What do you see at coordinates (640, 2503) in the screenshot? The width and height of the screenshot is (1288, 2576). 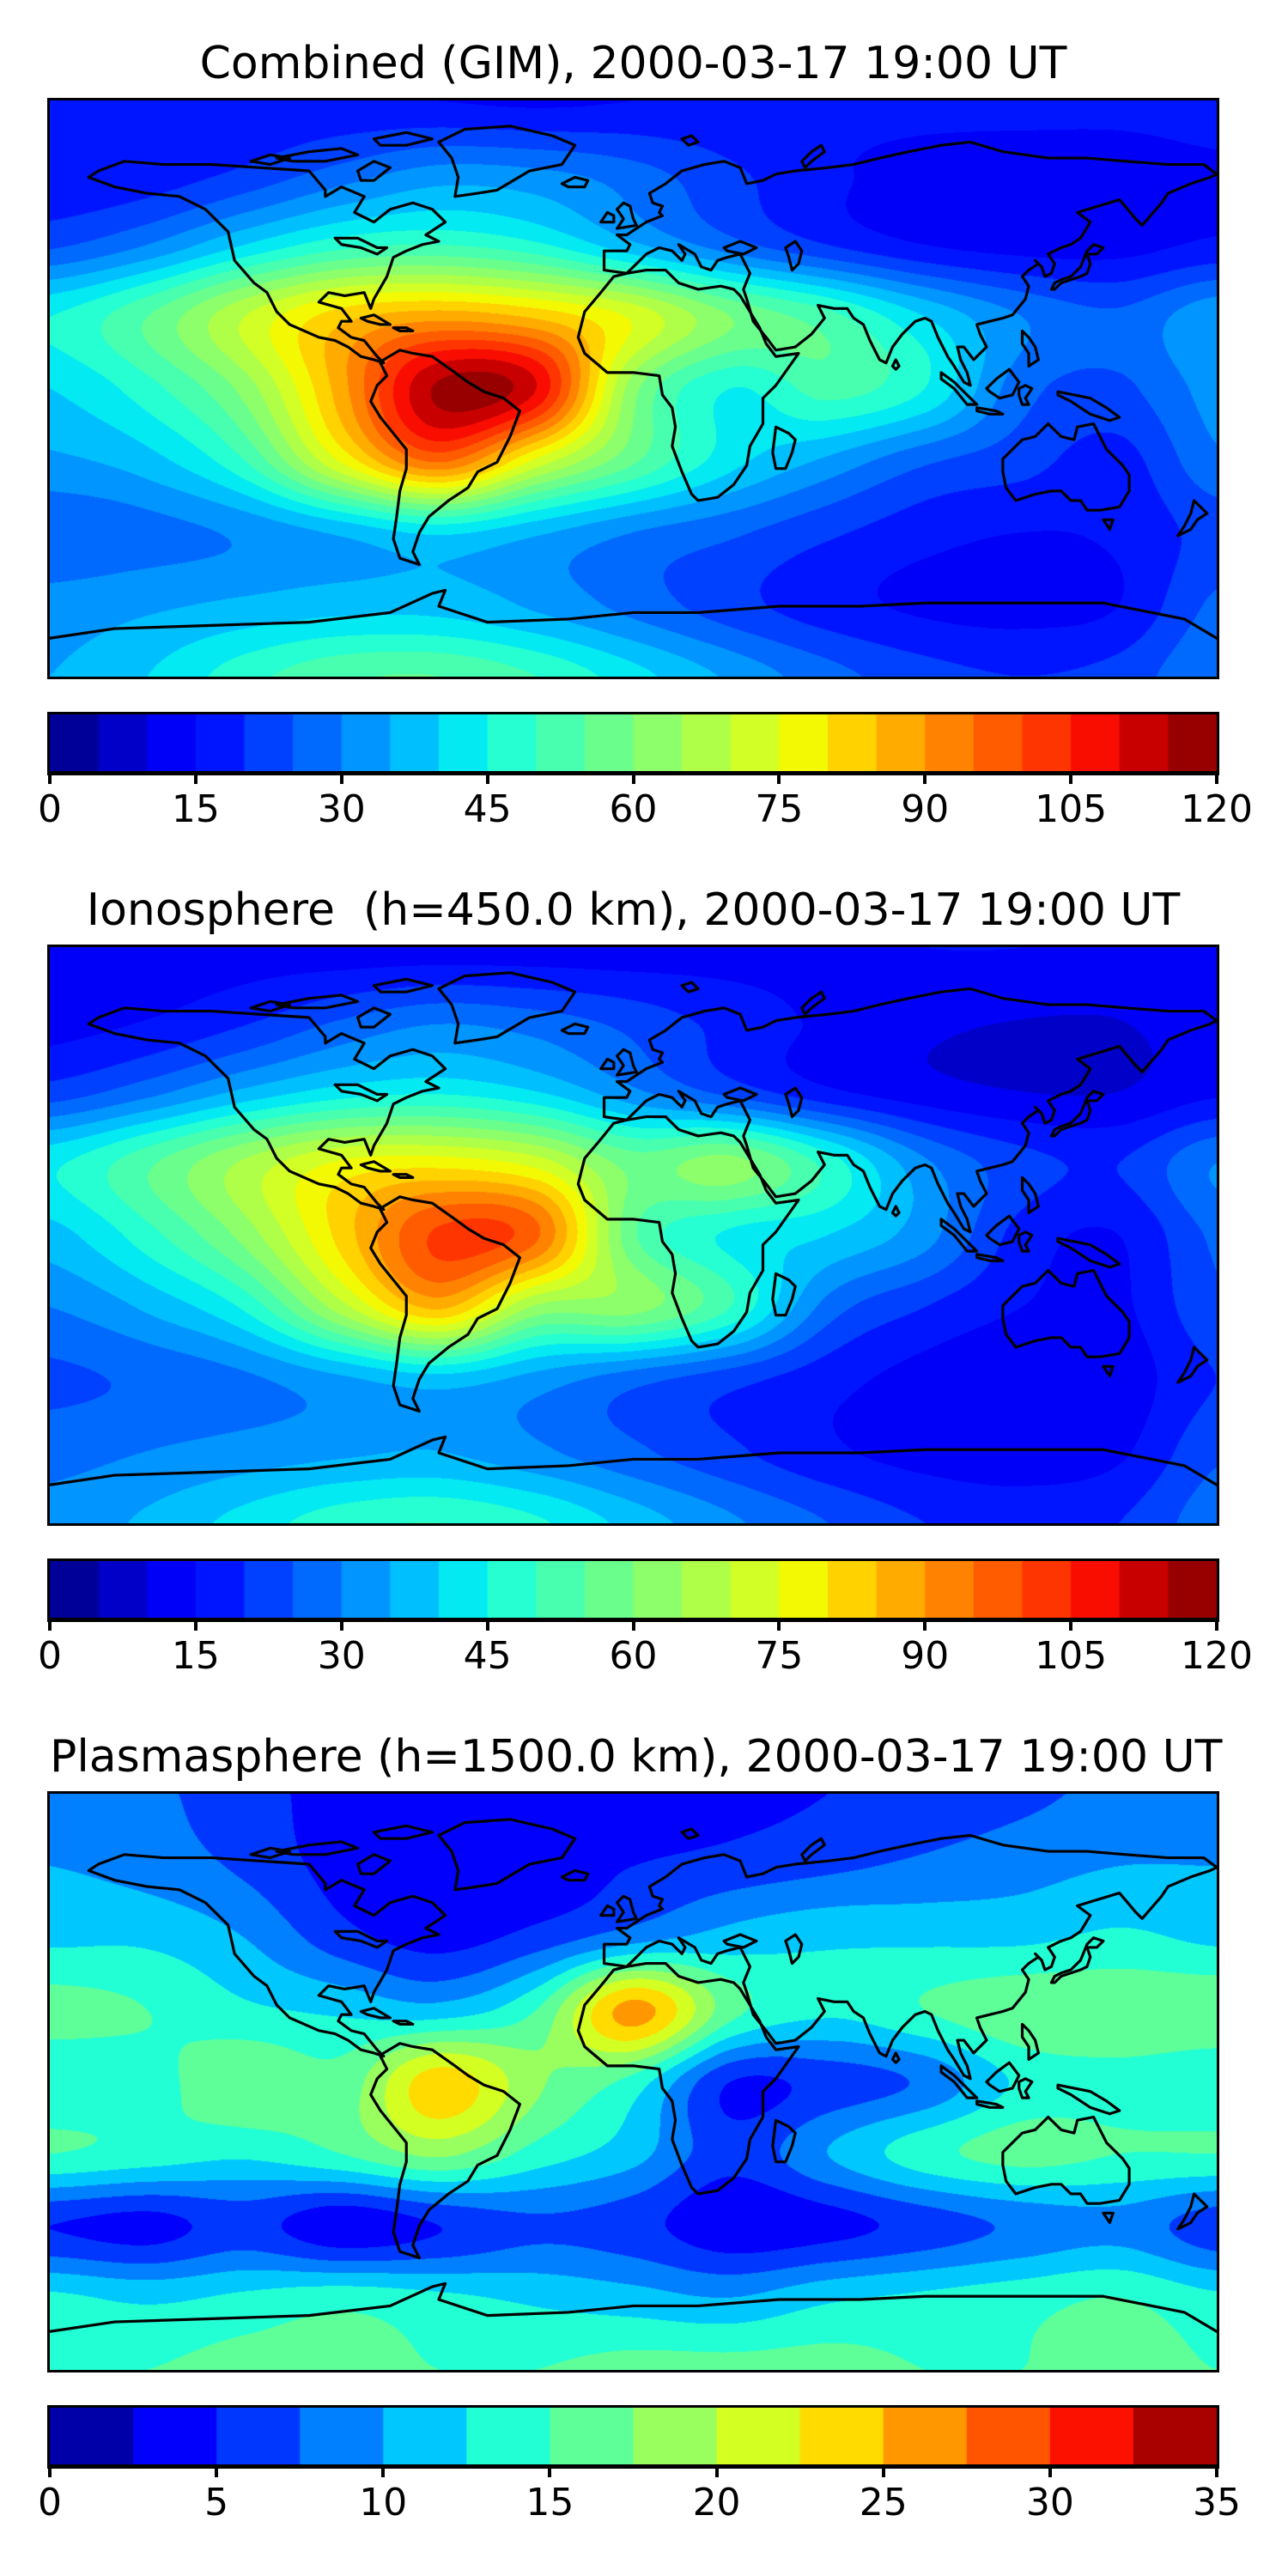 I see `colorbar-axis: 0 5 10 15 20 25 30 35` at bounding box center [640, 2503].